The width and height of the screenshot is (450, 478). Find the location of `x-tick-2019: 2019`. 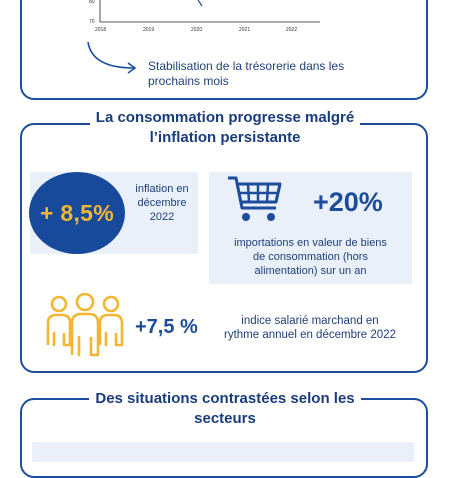

x-tick-2019: 2019 is located at coordinates (149, 30).